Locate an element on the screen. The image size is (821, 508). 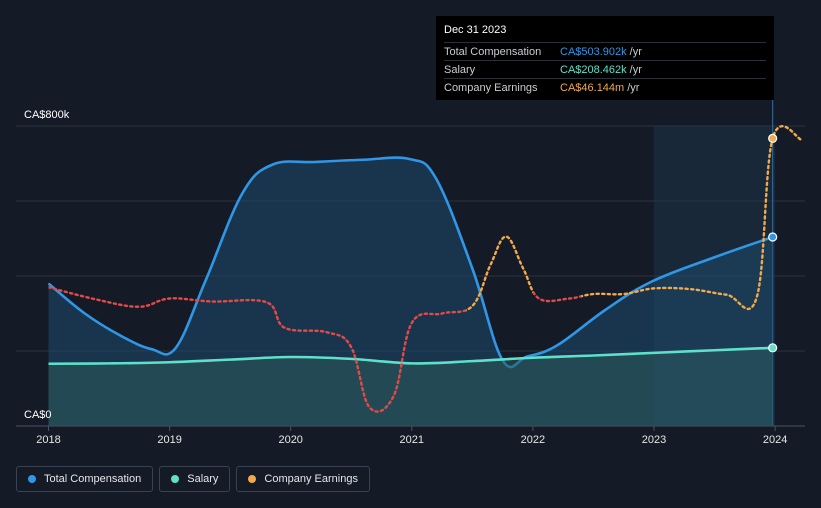
tooltip-row-label: Total Compensation is located at coordinates (493, 51).